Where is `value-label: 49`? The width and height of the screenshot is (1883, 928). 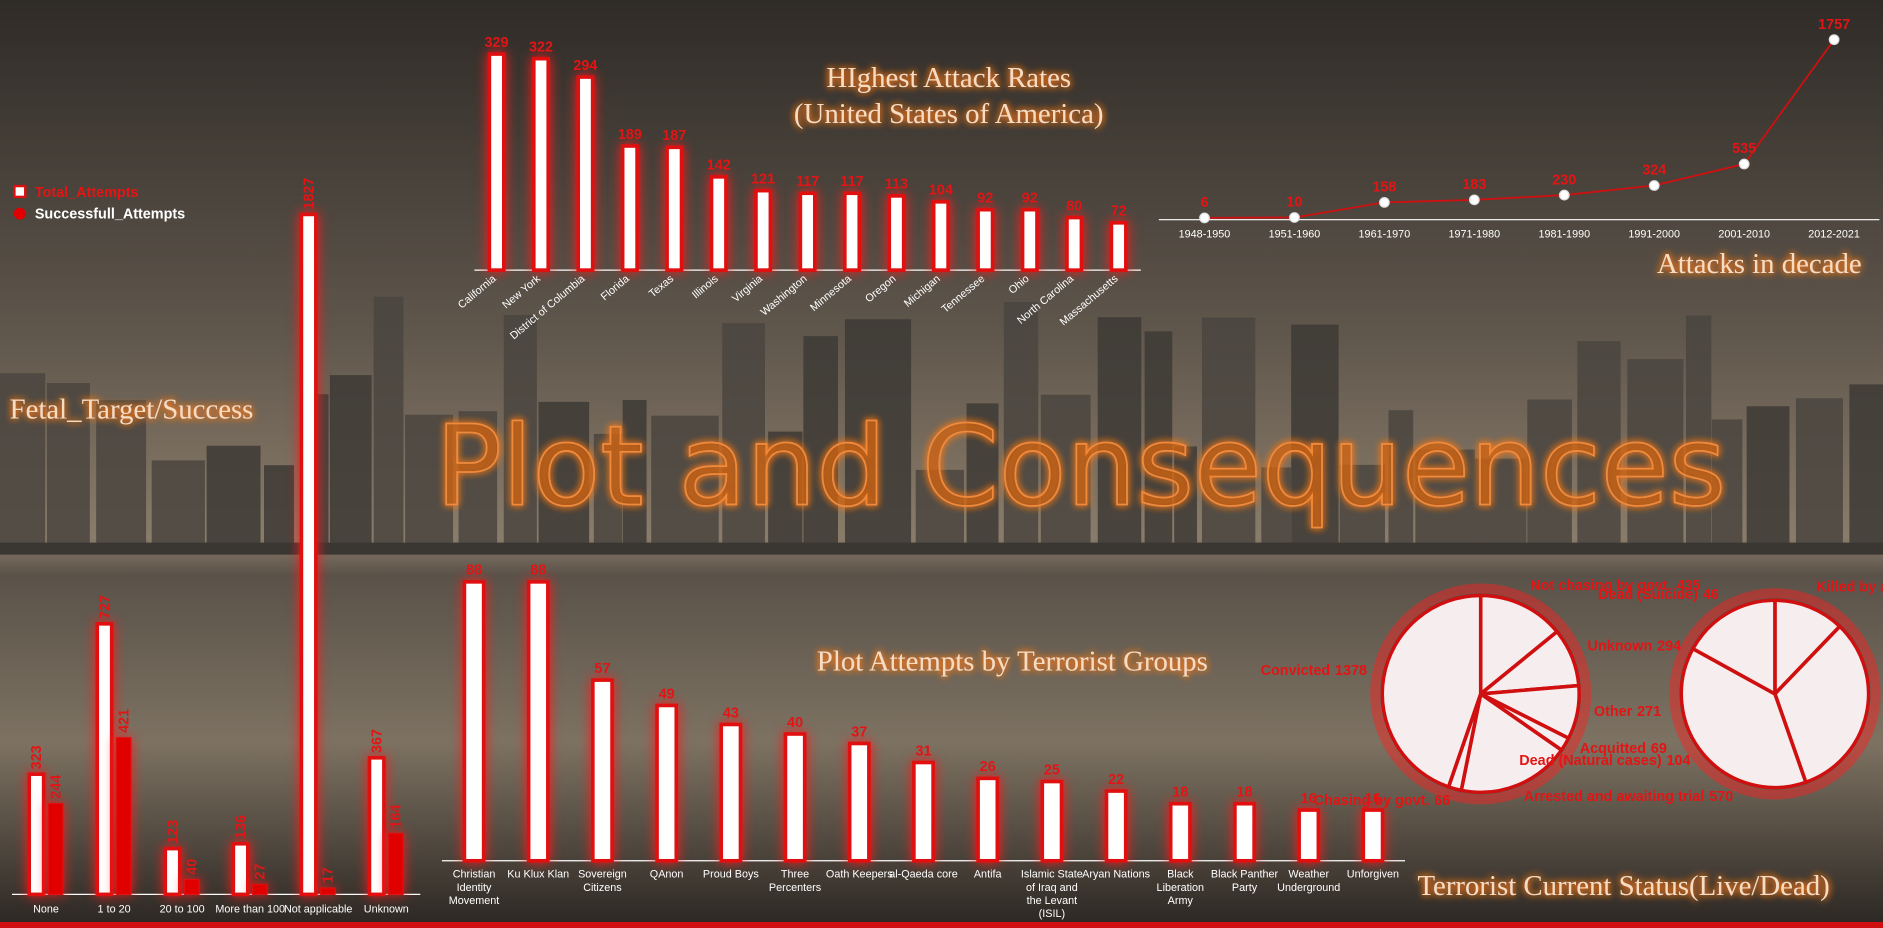 value-label: 49 is located at coordinates (667, 694).